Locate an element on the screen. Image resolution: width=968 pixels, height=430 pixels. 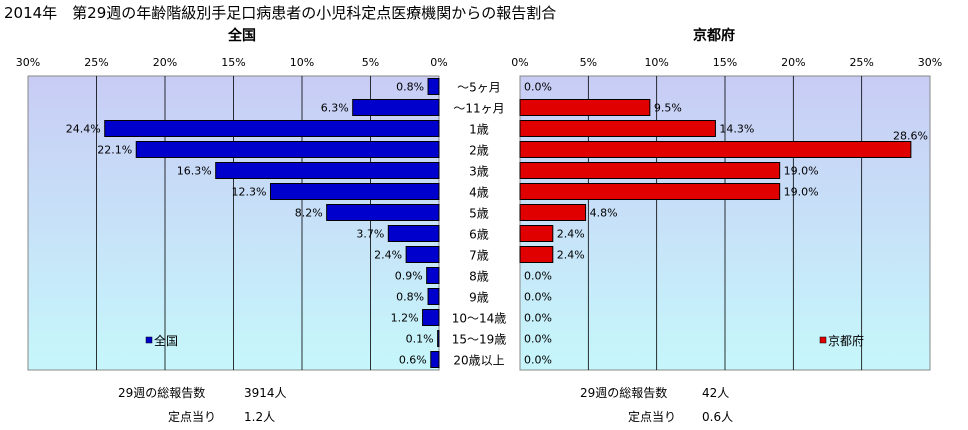
national-value-label: 0.6% is located at coordinates (413, 360).